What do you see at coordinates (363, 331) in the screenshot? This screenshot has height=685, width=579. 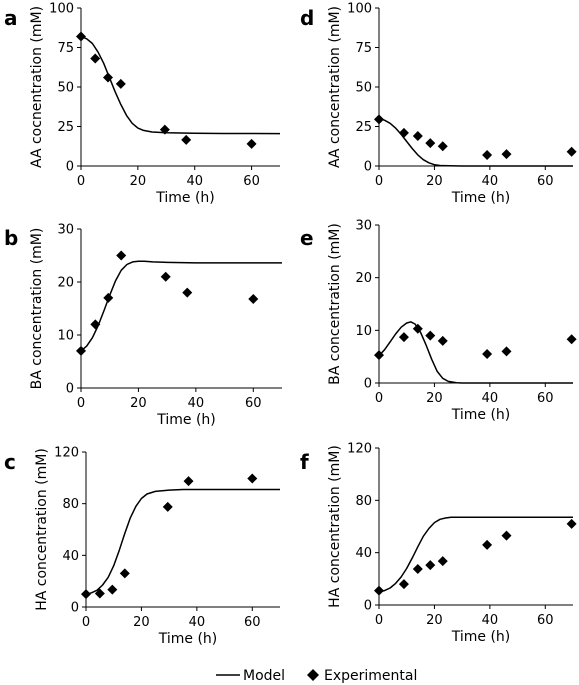 I see `y-tick-label: 10` at bounding box center [363, 331].